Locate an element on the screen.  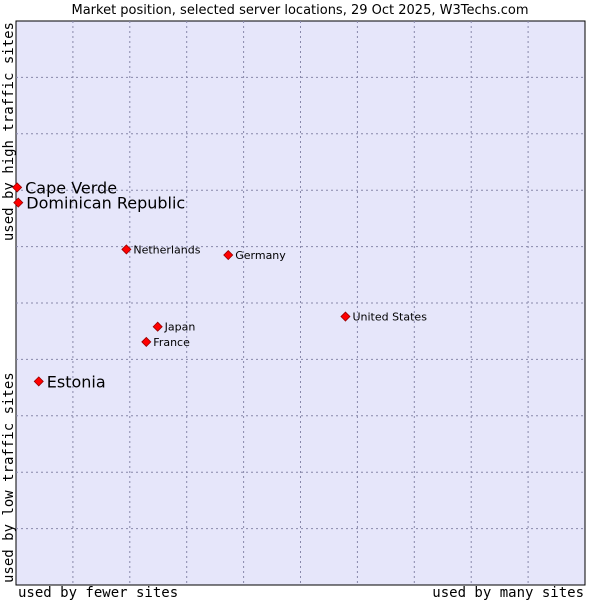
x-axis-label-right: used by many sites is located at coordinates (508, 592).